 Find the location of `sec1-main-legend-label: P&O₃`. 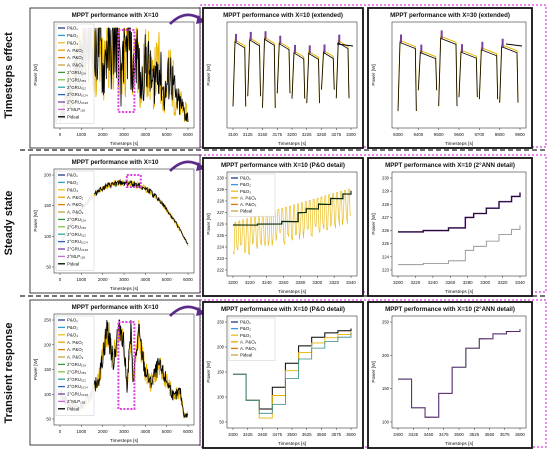

sec1-main-legend-label: P&O₃ is located at coordinates (72, 189).